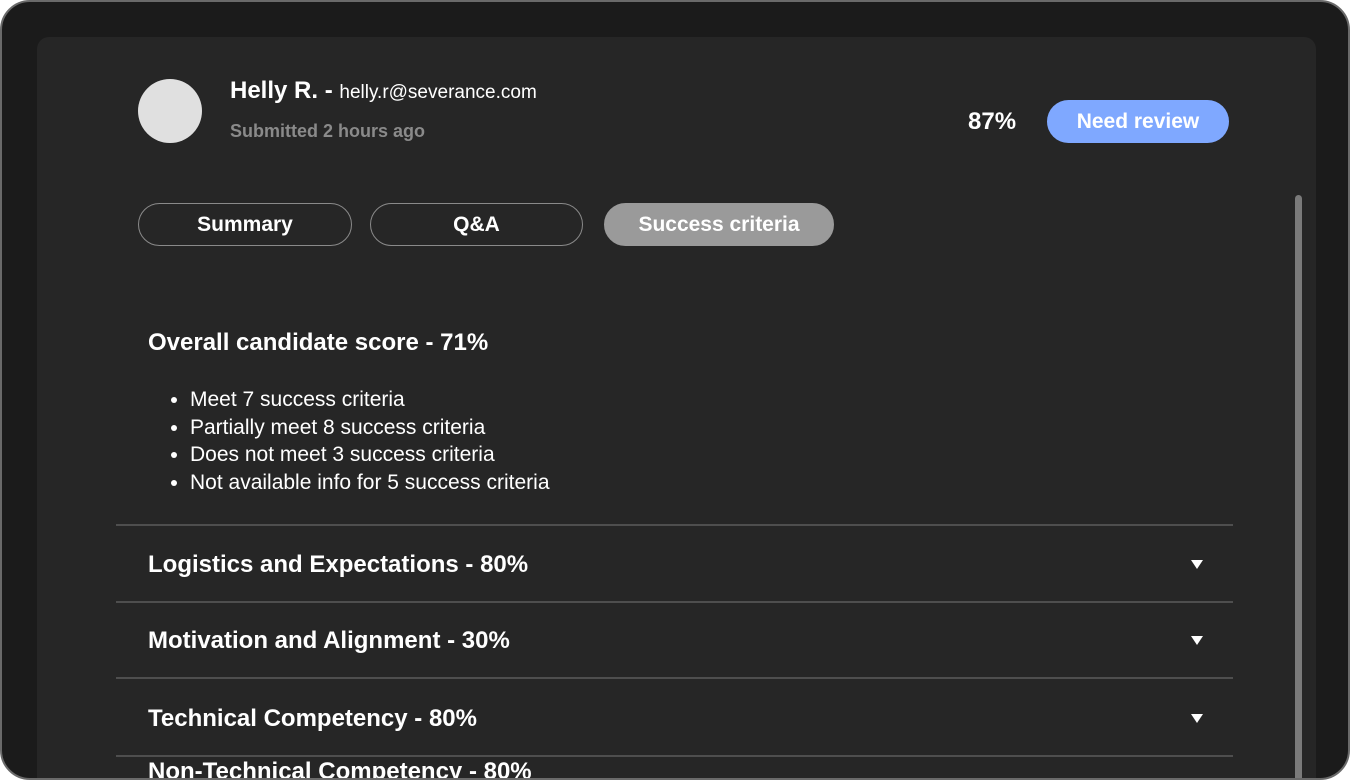  Describe the element at coordinates (370, 455) in the screenshot. I see `list-item: Does not meet 3 success criteria` at that location.